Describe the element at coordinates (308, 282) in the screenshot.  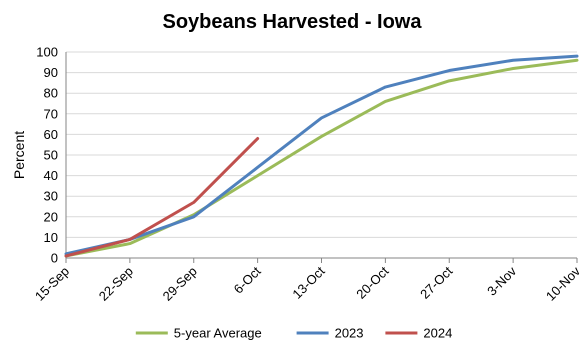
I see `x-tick-label: 13-Oct` at that location.